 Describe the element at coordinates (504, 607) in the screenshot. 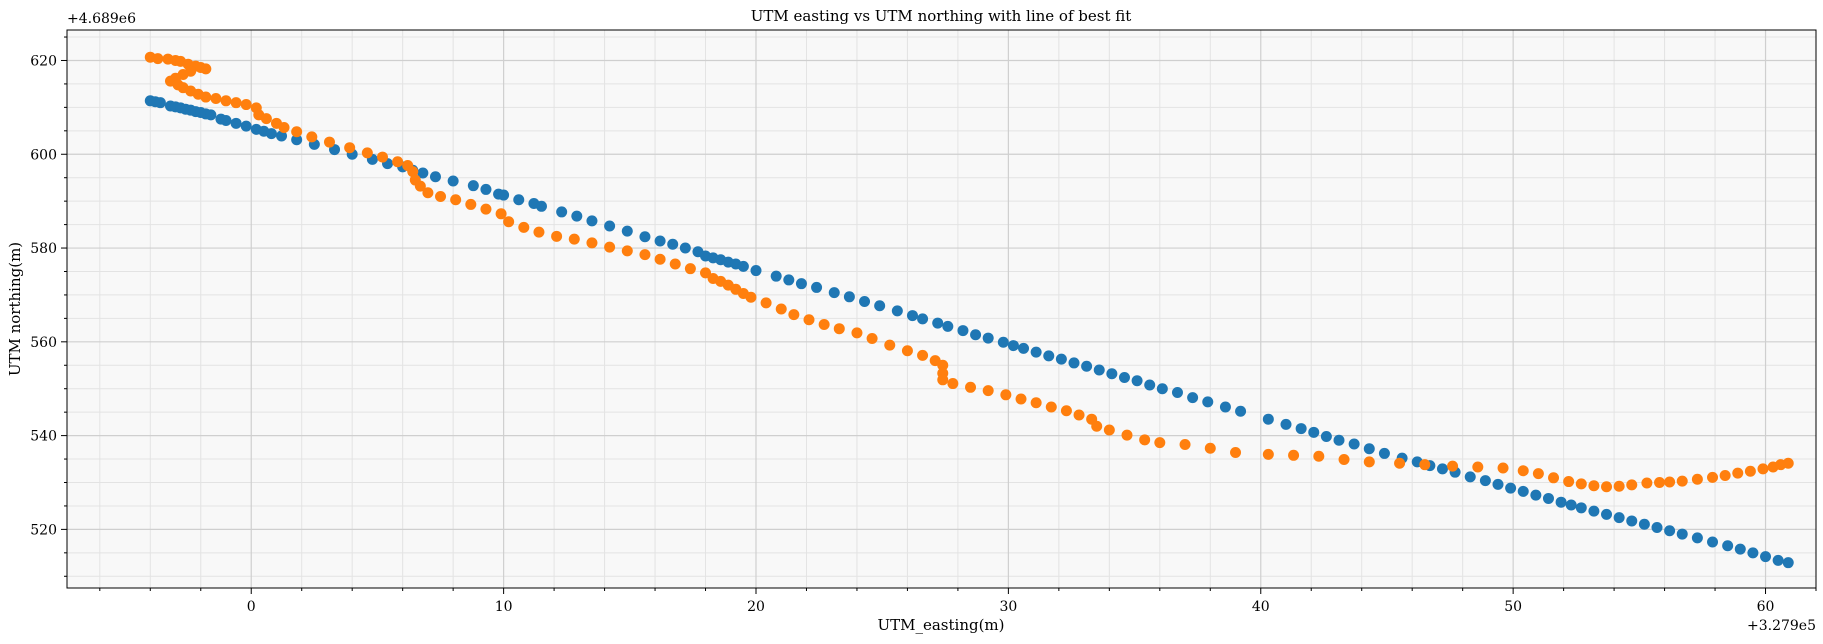

I see `x-tick-label: 10` at that location.